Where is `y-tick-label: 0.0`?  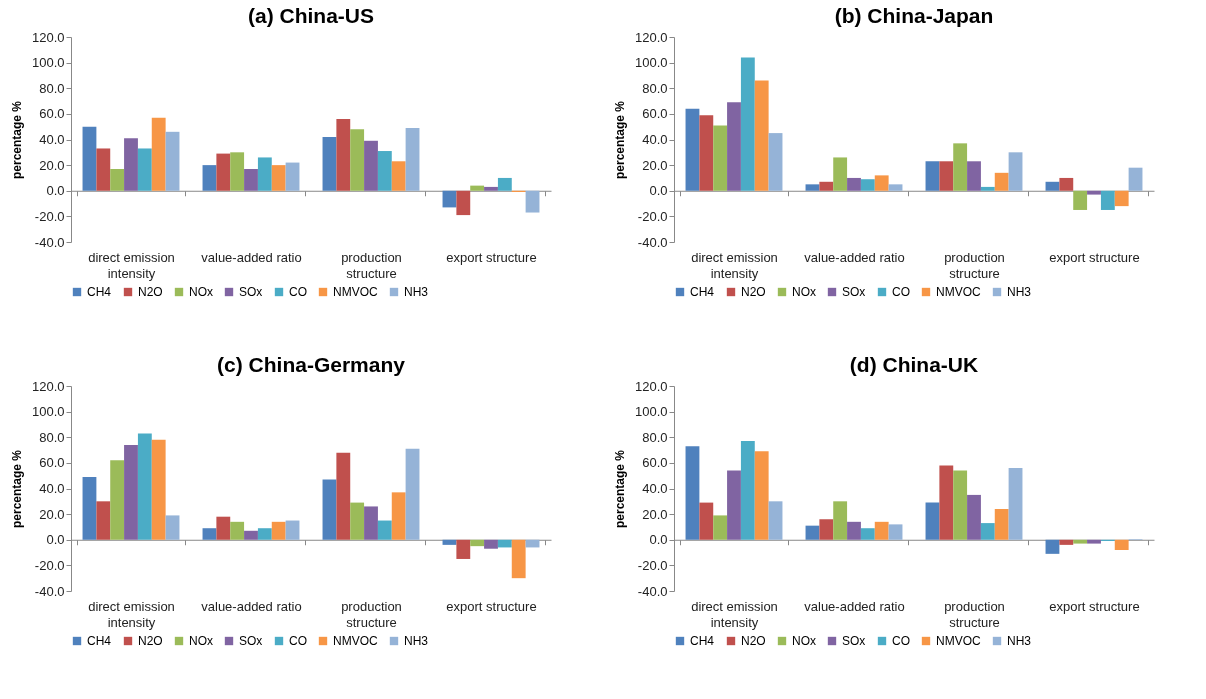
y-tick-label: 0.0 is located at coordinates (55, 191).